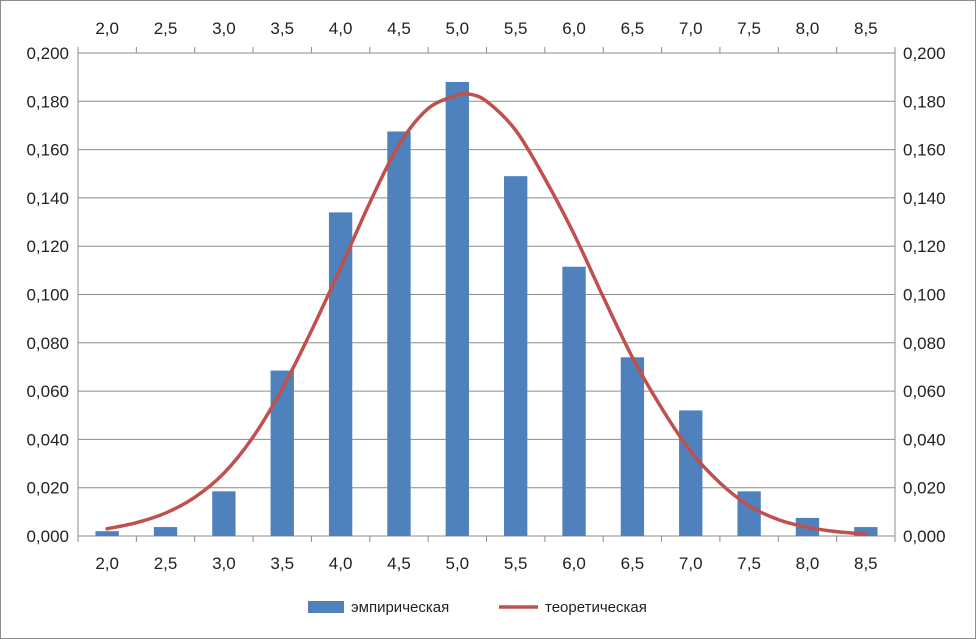 The image size is (976, 639). Describe the element at coordinates (574, 563) in the screenshot. I see `x-tick-label: 6,0` at that location.